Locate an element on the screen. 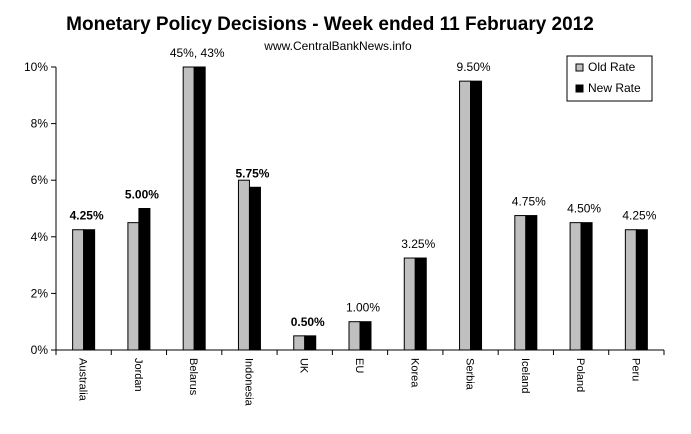 This screenshot has width=691, height=434. data-label: 45%, 43% is located at coordinates (197, 53).